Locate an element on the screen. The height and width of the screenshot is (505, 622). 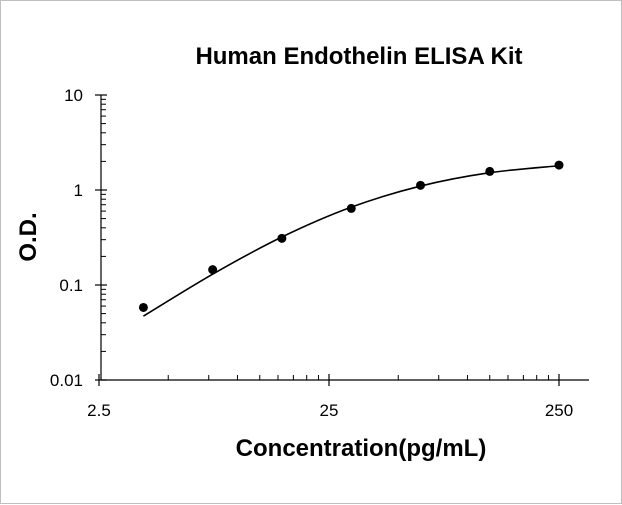
x-tick-label: 25 is located at coordinates (329, 410).